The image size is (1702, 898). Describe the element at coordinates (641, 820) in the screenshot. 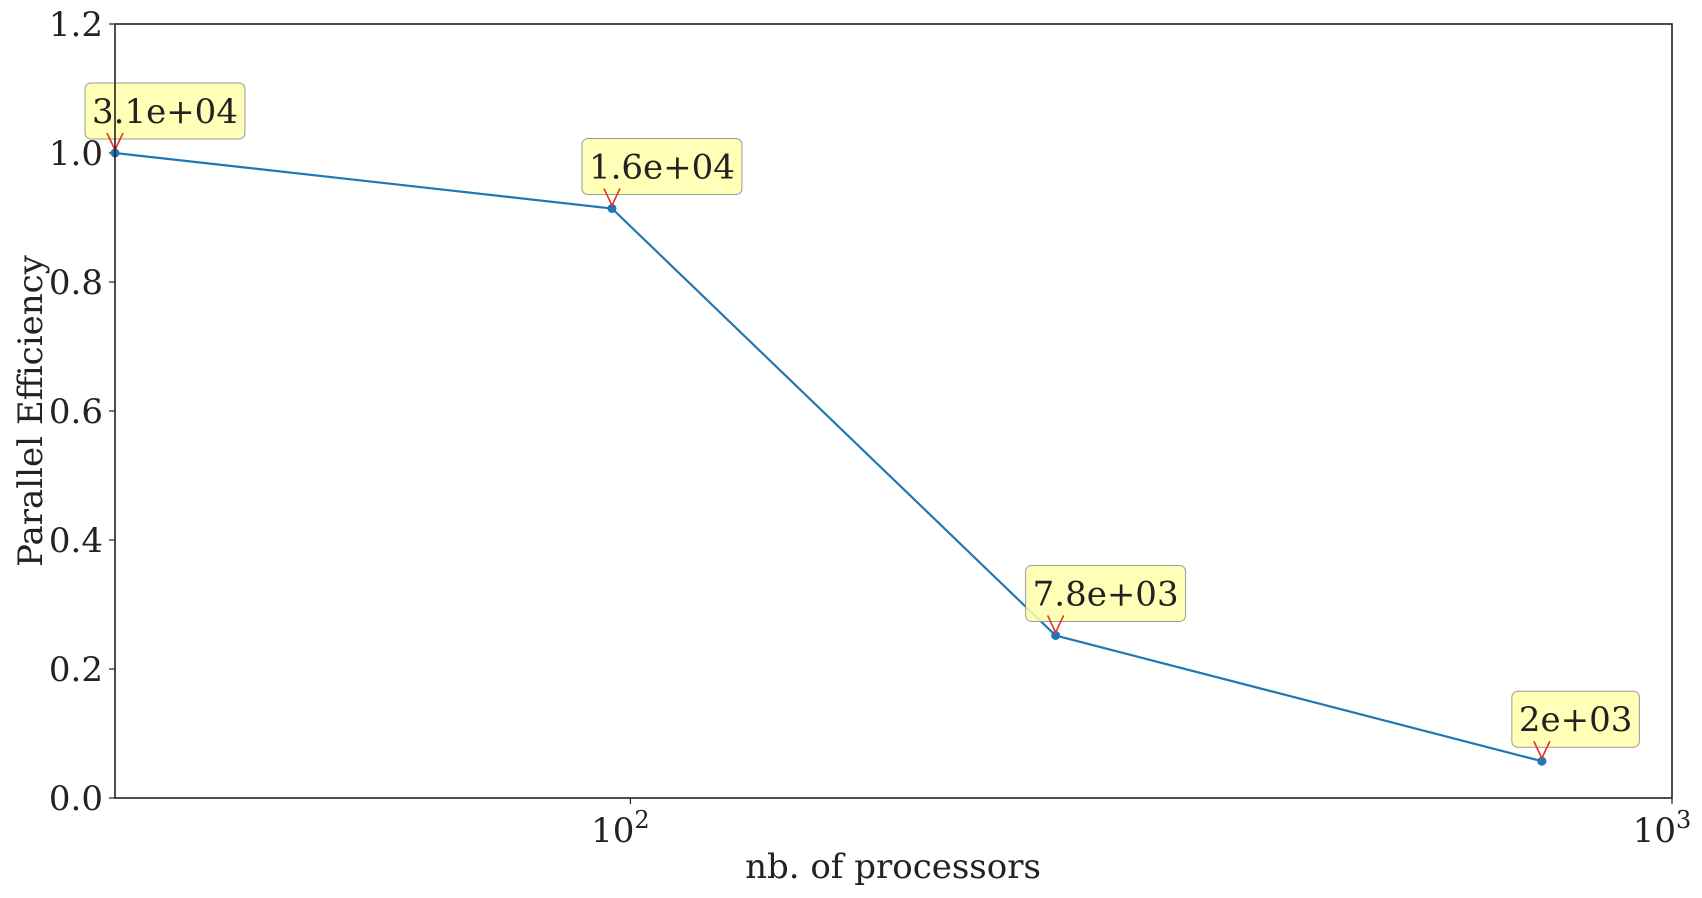

I see `x-tick-exponent: 2` at that location.